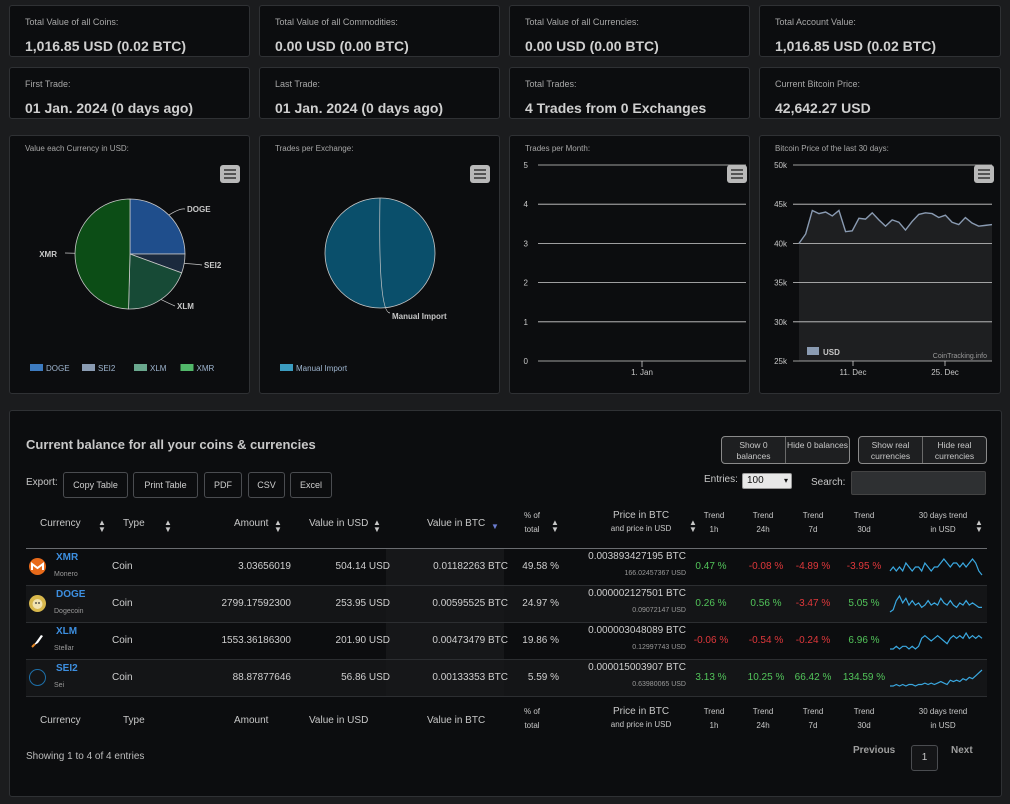 The width and height of the screenshot is (1010, 804). What do you see at coordinates (864, 566) in the screenshot?
I see `trend-30d: -3.95 %` at bounding box center [864, 566].